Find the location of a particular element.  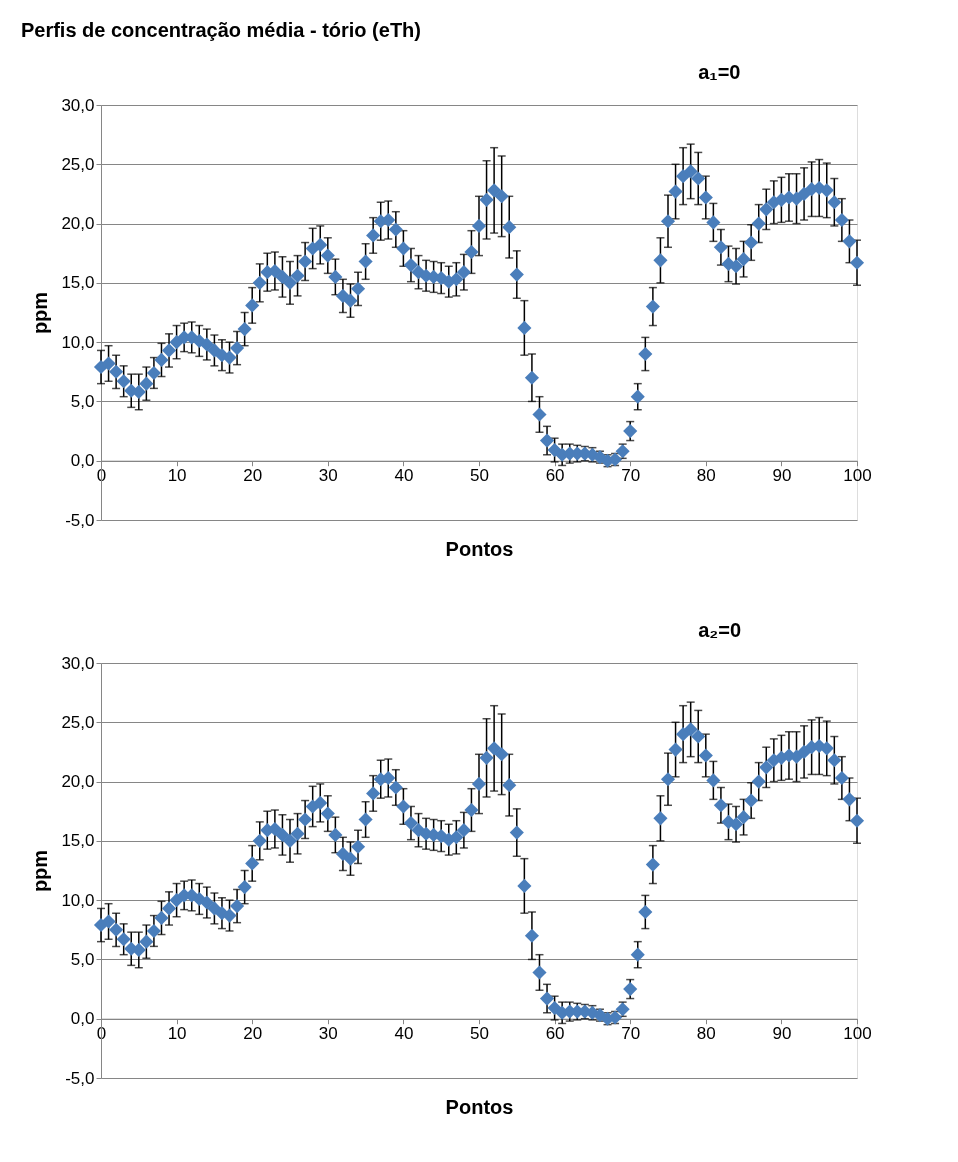

text: a₂=0 is located at coordinates (720, 630).